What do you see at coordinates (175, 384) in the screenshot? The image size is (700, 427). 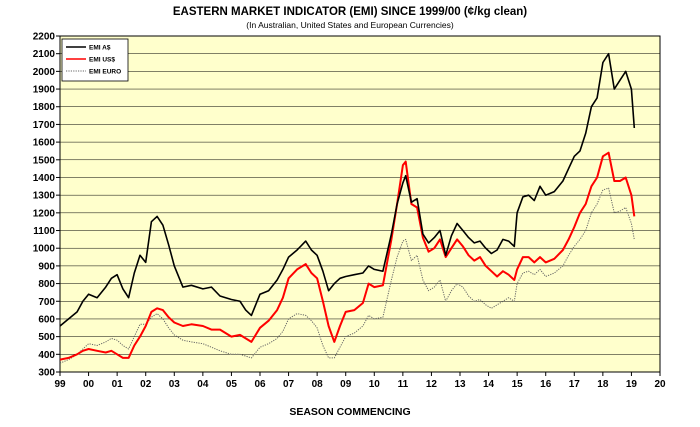 I see `x-tick-label: 03` at bounding box center [175, 384].